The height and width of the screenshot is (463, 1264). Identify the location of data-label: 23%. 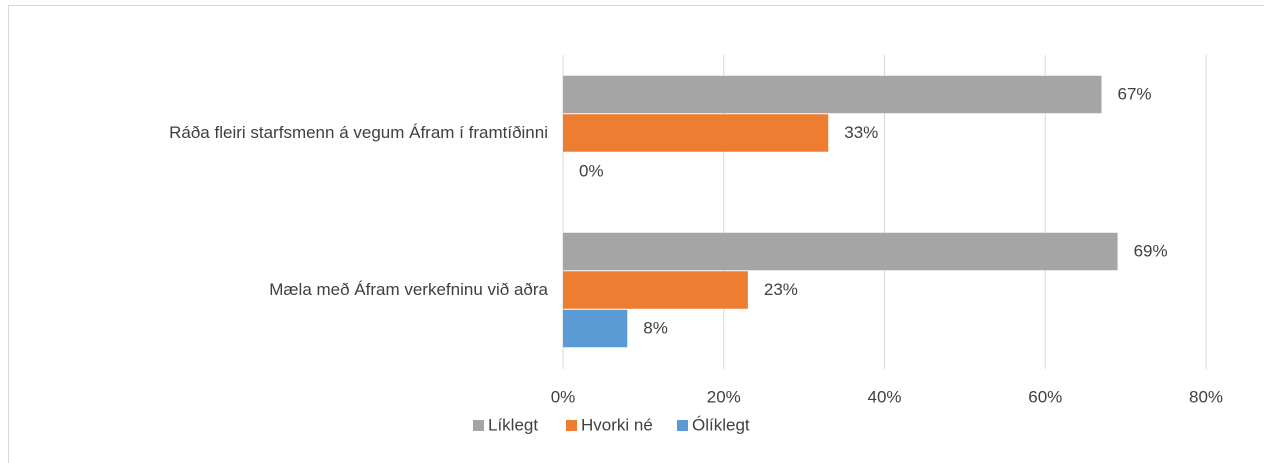
(781, 289).